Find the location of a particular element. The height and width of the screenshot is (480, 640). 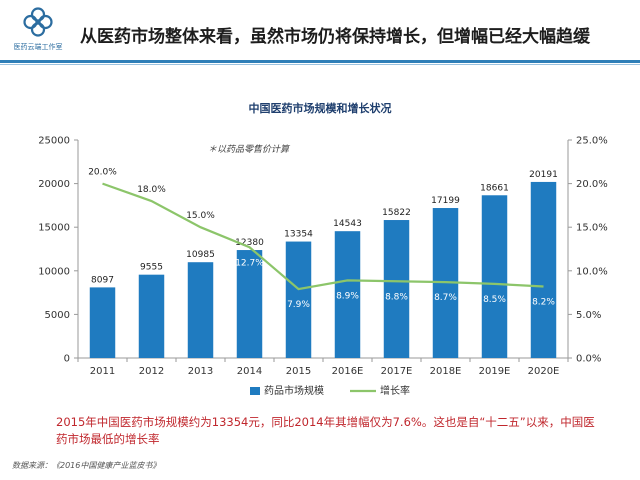

bar-2013 is located at coordinates (200, 310).